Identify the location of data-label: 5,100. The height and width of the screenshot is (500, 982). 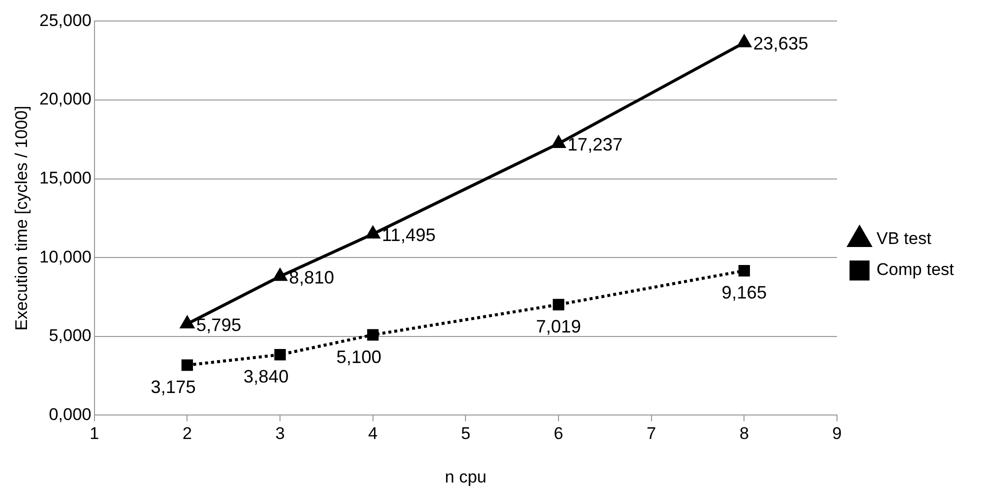
(359, 356).